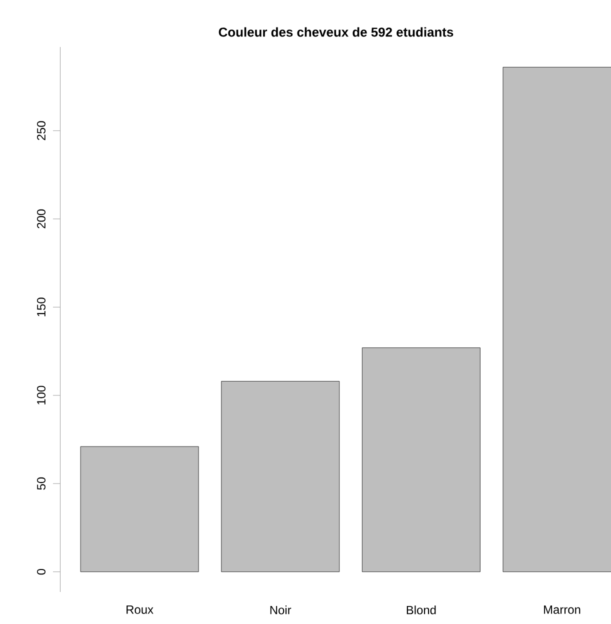  I want to click on y-tick-label: 200, so click(41, 218).